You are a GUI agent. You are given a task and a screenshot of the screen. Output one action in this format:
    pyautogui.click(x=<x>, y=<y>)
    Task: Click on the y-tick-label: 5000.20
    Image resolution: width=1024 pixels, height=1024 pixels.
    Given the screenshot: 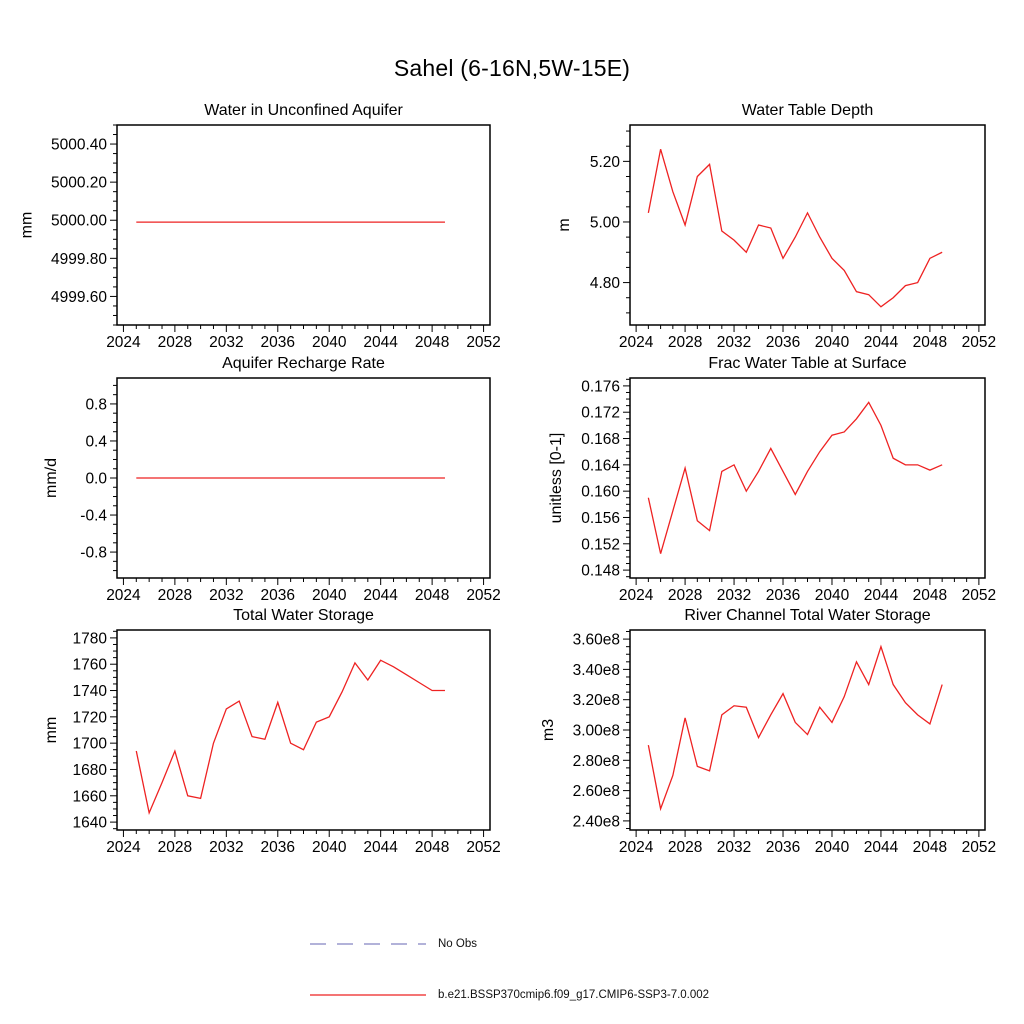 What is the action you would take?
    pyautogui.click(x=79, y=183)
    